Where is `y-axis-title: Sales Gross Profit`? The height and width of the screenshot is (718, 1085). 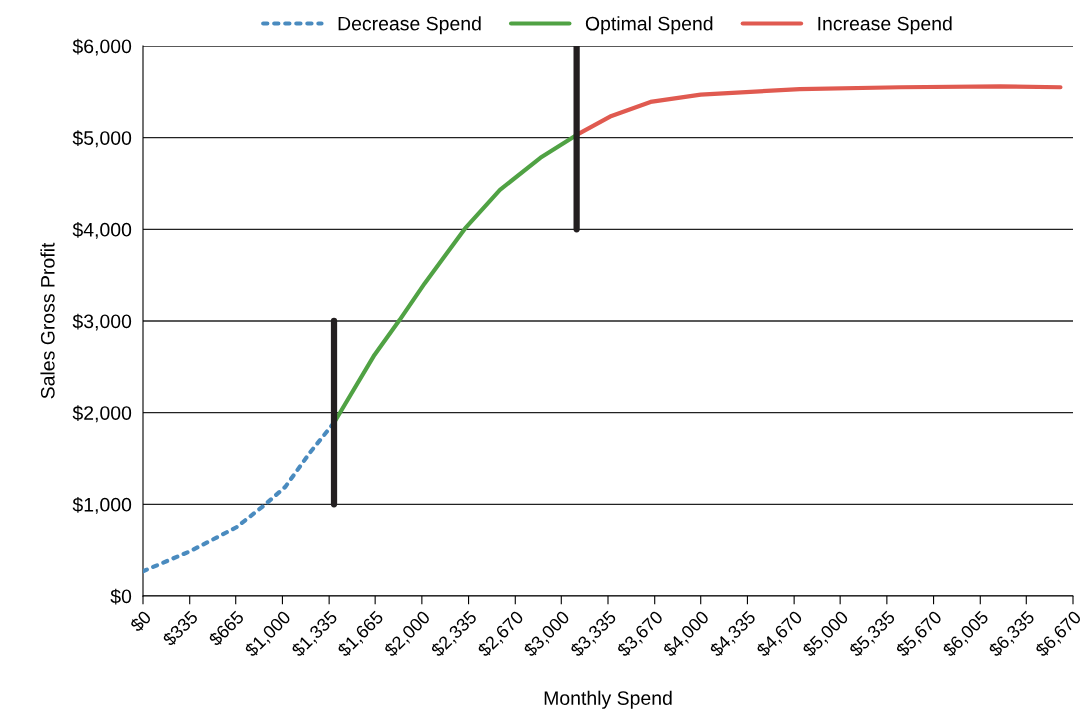 y-axis-title: Sales Gross Profit is located at coordinates (47, 320).